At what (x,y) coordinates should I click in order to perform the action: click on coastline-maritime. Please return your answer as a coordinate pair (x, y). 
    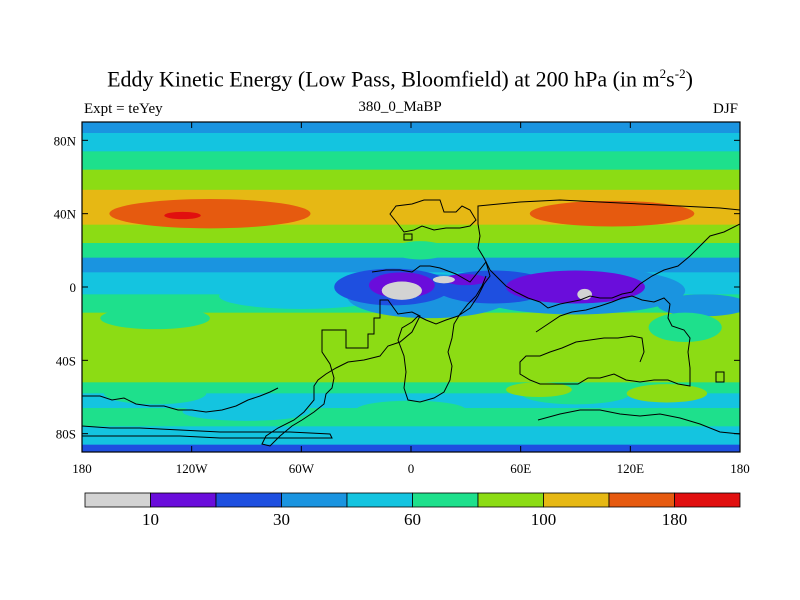
    Looking at the image, I should click on (605, 341).